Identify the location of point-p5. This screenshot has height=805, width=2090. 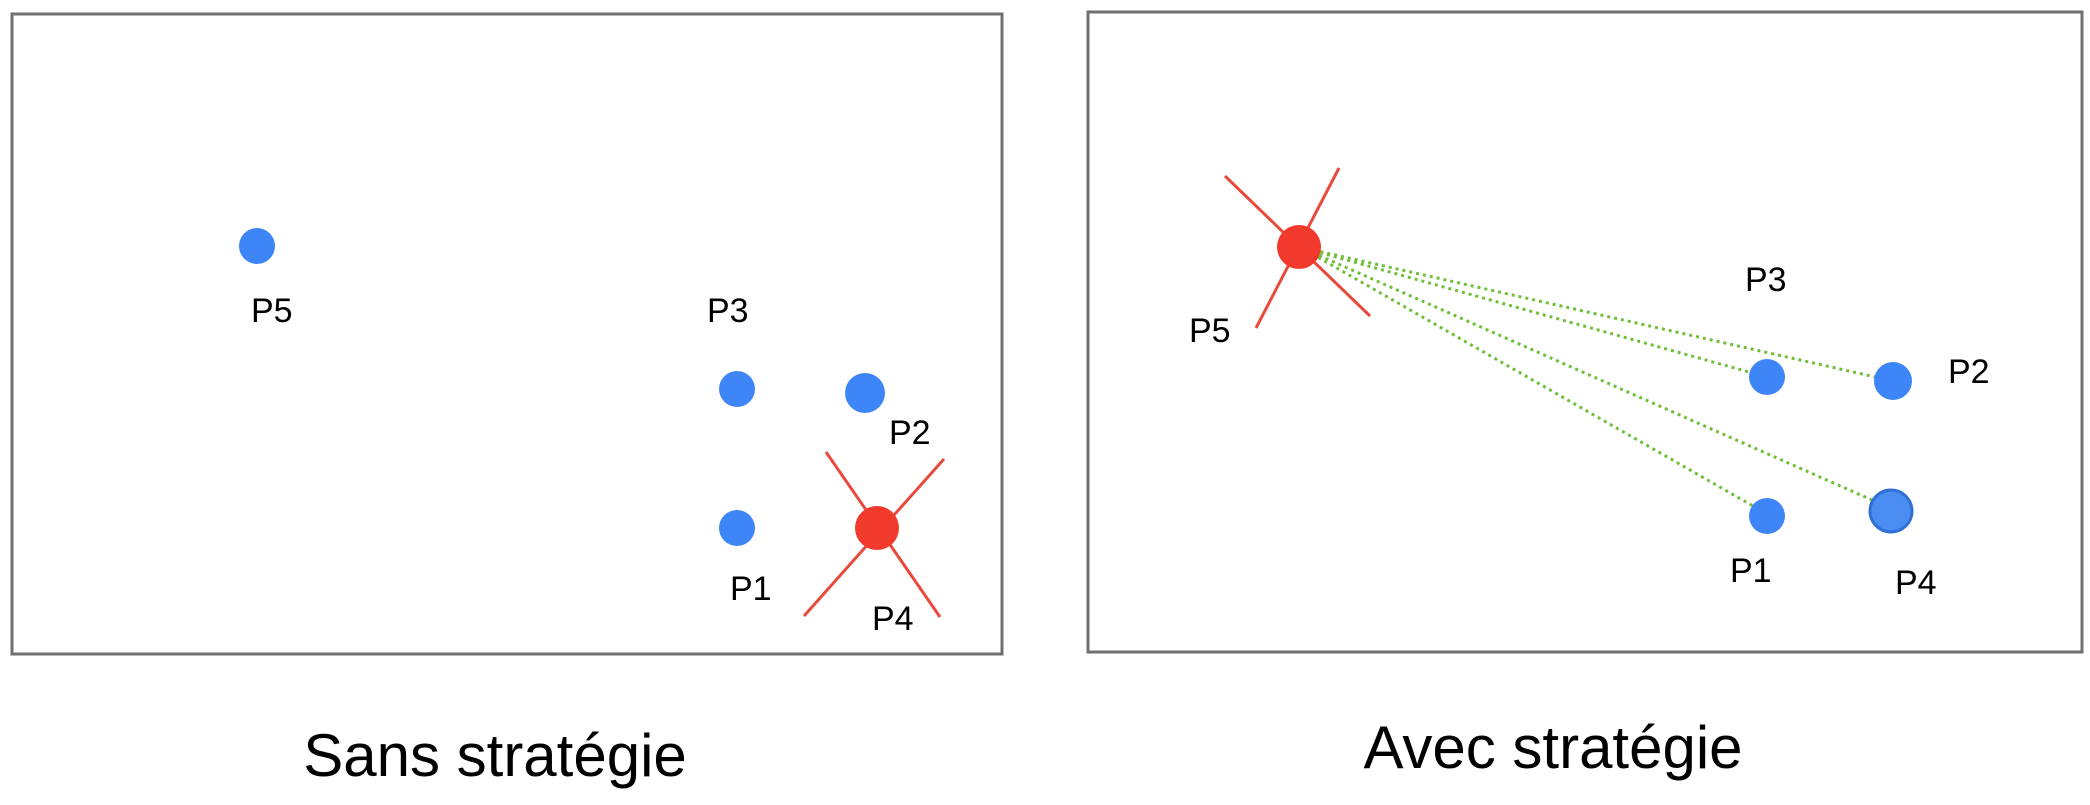
(257, 246).